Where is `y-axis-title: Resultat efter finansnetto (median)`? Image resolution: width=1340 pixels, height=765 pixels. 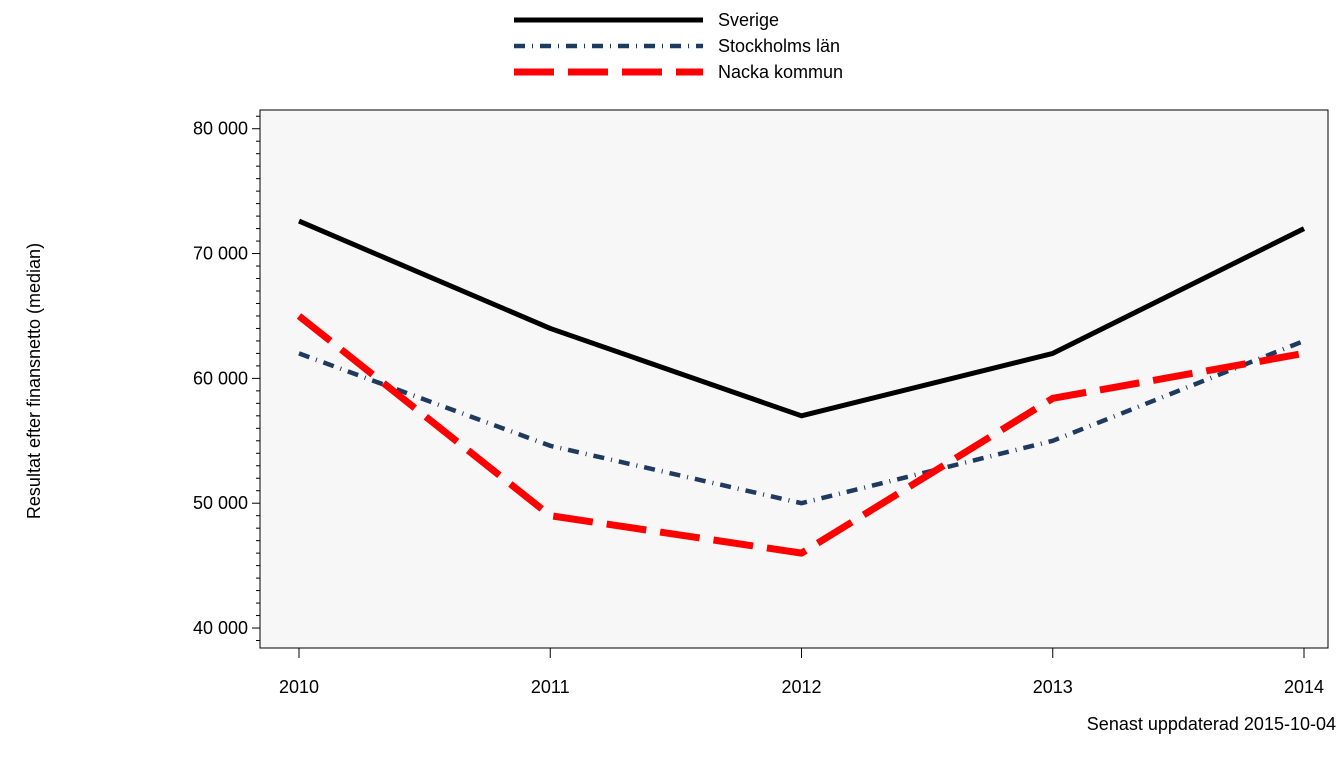 y-axis-title: Resultat efter finansnetto (median) is located at coordinates (34, 381).